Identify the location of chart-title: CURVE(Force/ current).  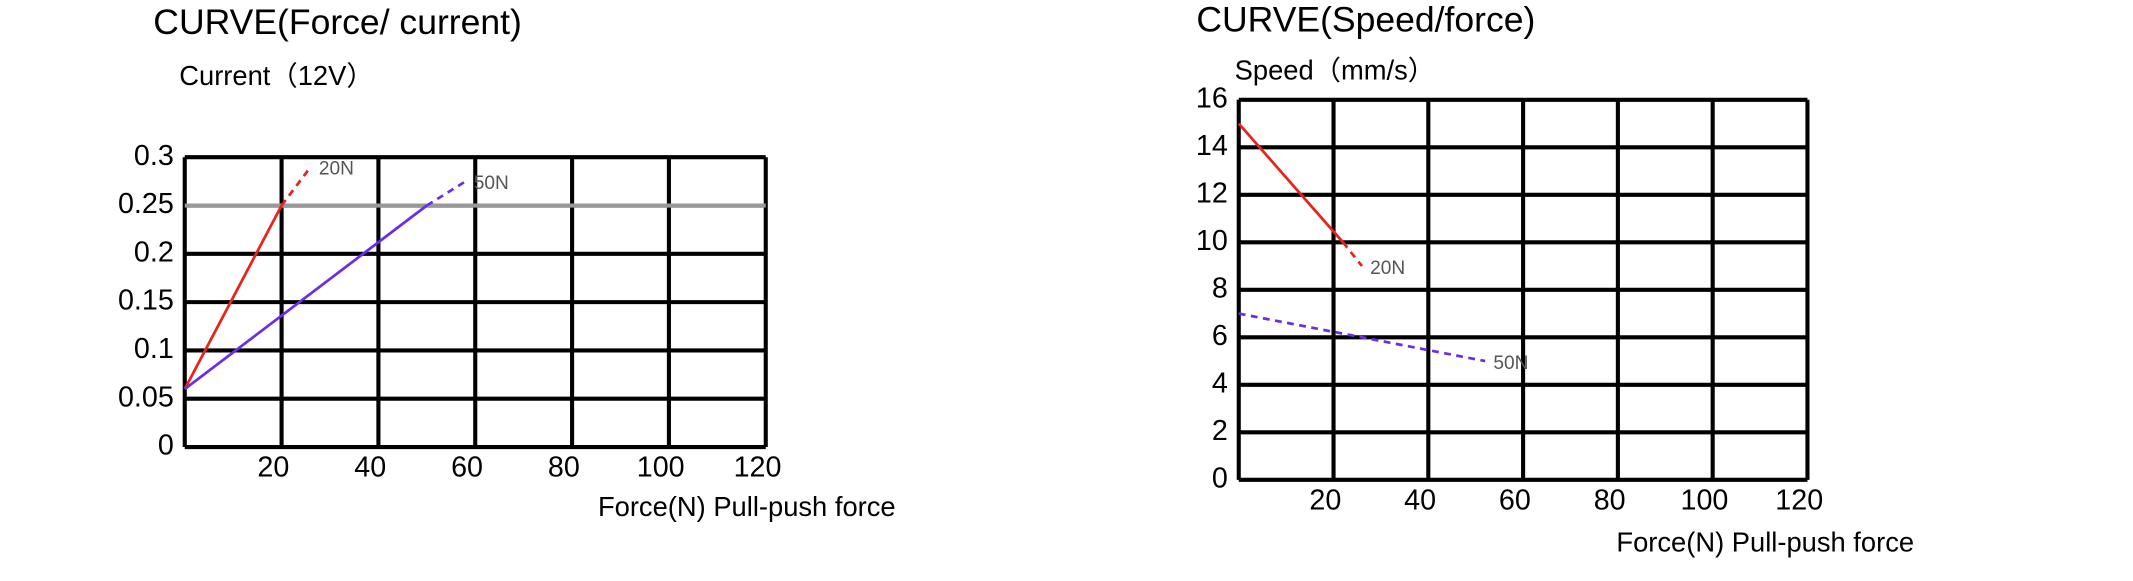
(337, 22).